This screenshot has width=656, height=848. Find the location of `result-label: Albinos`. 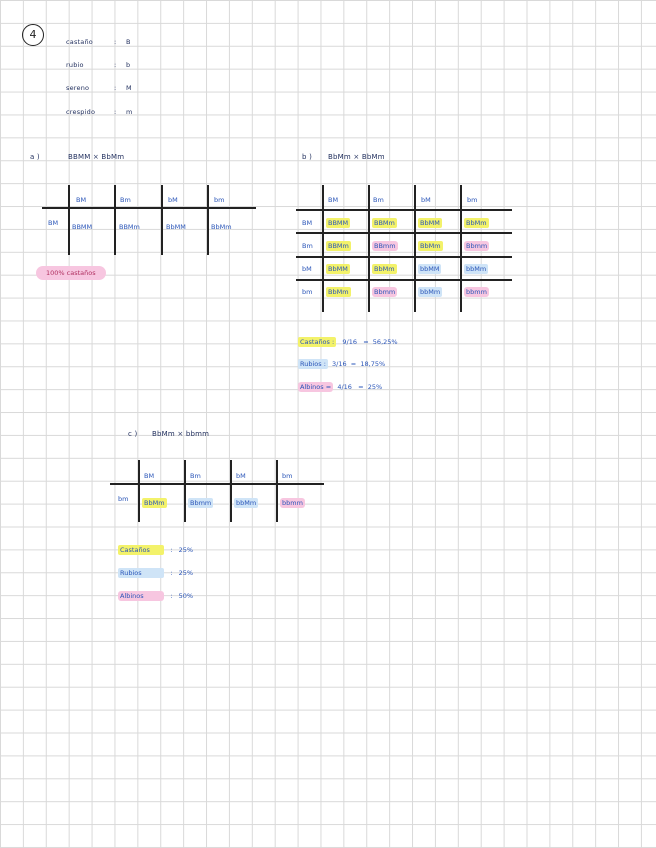

result-label: Albinos is located at coordinates (141, 596).